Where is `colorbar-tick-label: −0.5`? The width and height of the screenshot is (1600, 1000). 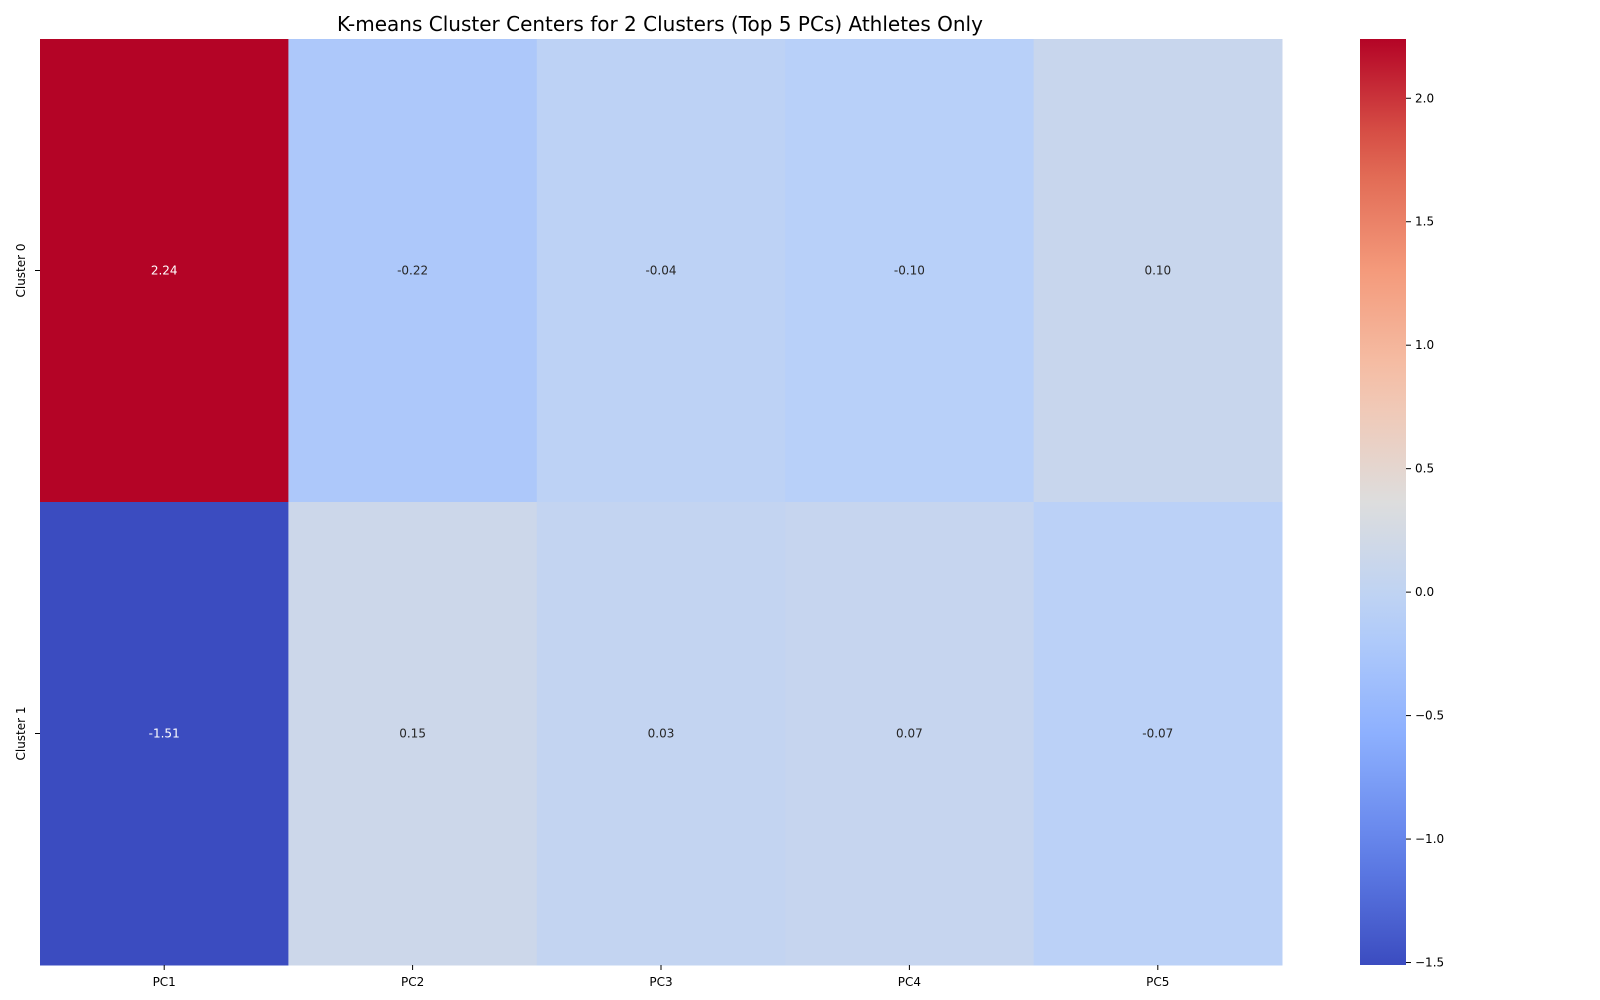
colorbar-tick-label: −0.5 is located at coordinates (1429, 716).